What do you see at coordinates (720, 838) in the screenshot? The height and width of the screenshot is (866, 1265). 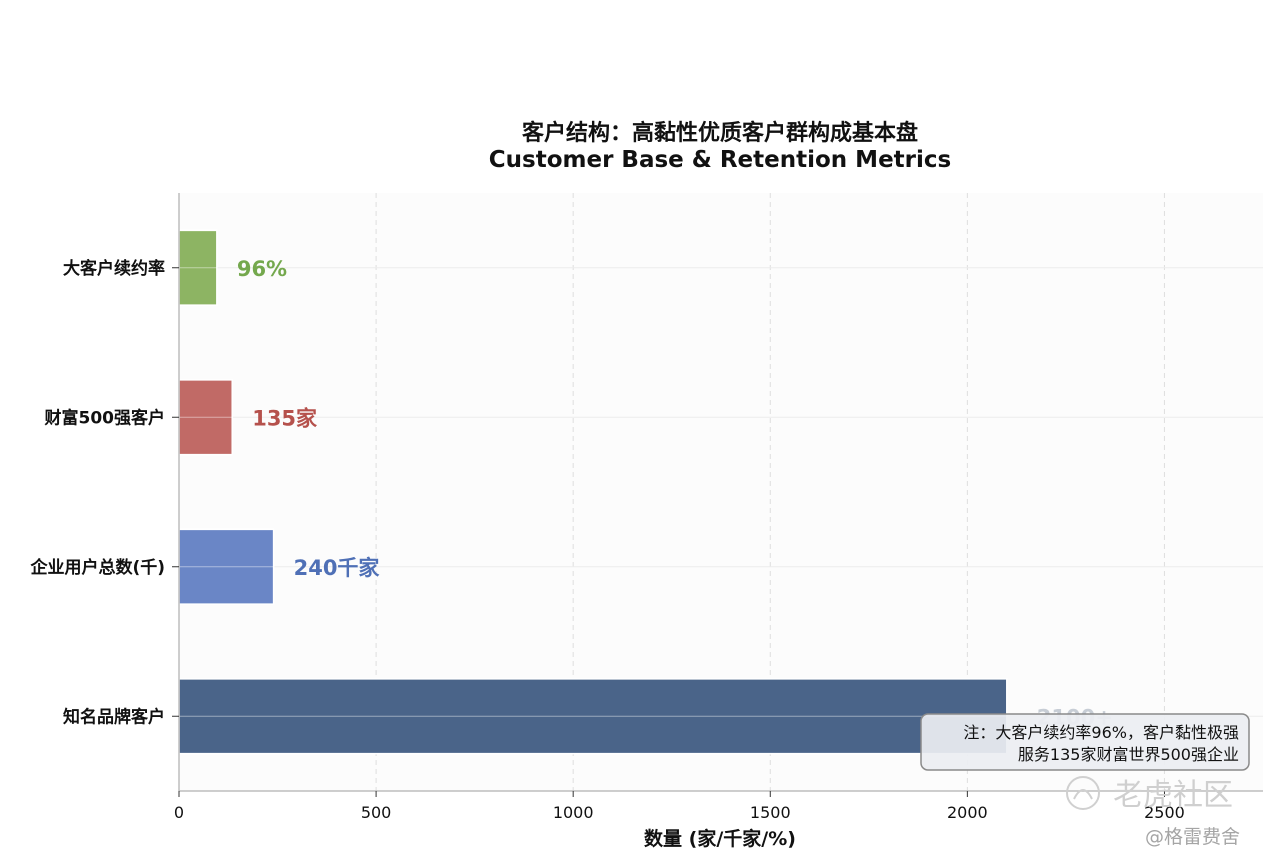 I see `x-axis-label: 数量 (家/千家/%)` at bounding box center [720, 838].